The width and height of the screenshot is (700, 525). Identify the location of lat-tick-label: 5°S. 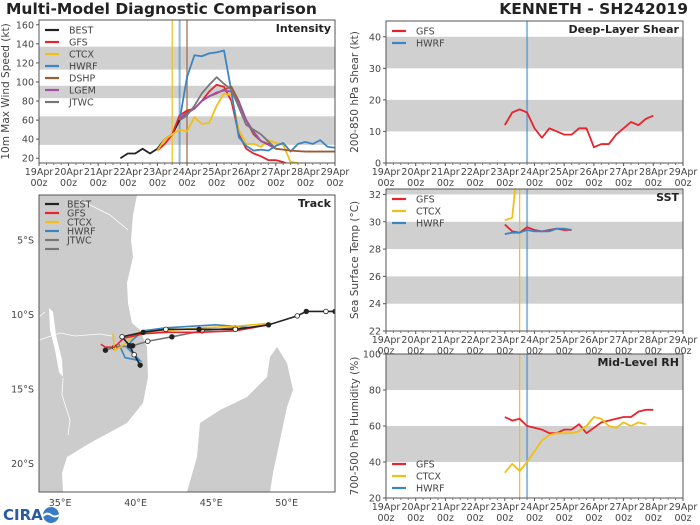
(25, 240).